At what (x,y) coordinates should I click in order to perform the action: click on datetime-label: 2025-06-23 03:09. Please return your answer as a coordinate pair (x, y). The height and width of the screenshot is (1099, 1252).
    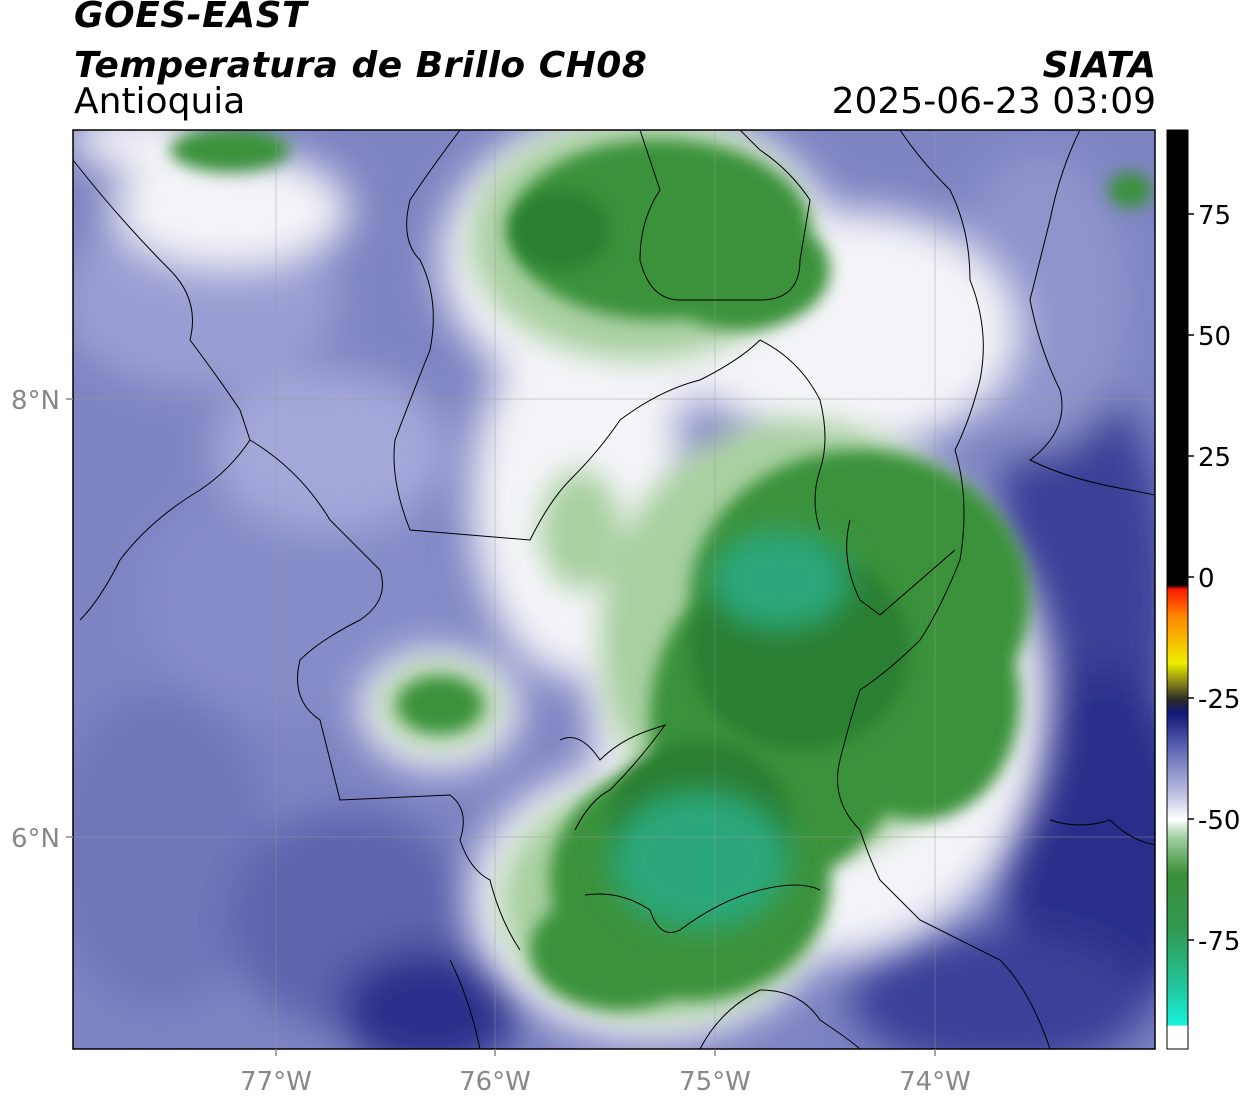
    Looking at the image, I should click on (993, 101).